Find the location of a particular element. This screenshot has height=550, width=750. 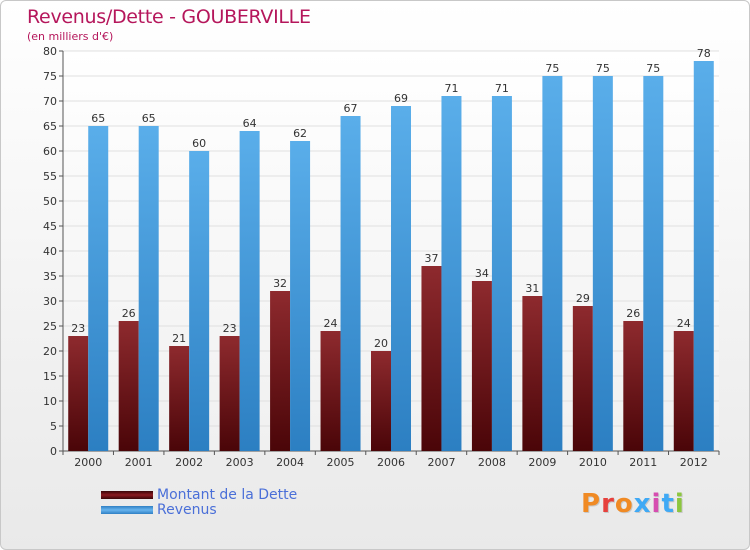

chart-subtitle: (en milliers d'€) is located at coordinates (70, 36).